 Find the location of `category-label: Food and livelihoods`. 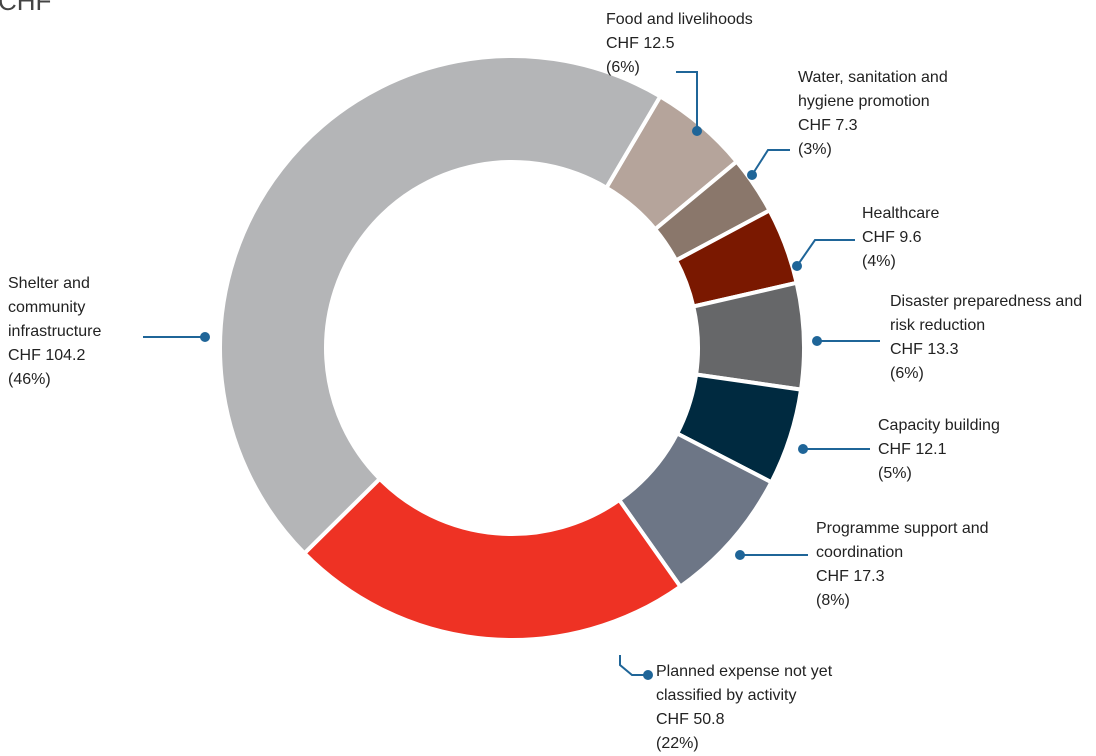

category-label: Food and livelihoods is located at coordinates (679, 19).